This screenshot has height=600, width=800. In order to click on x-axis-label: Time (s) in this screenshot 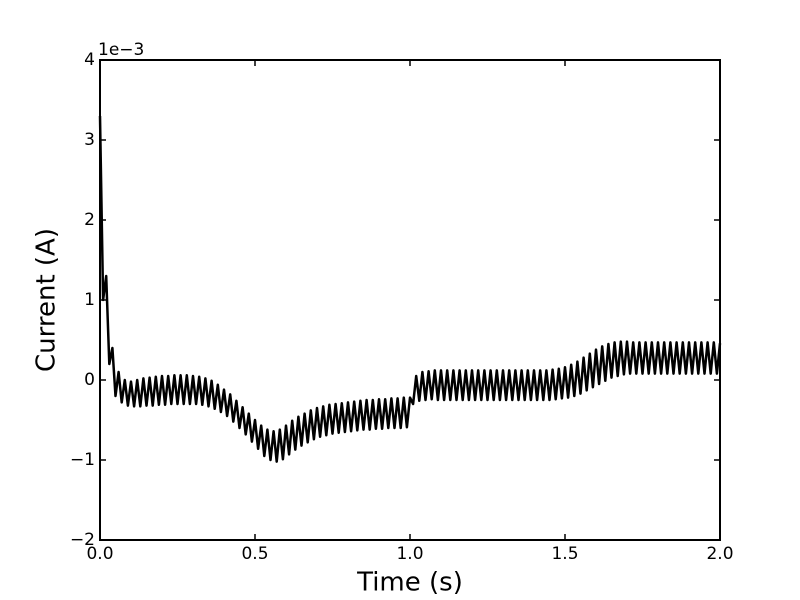, I will do `click(409, 583)`.